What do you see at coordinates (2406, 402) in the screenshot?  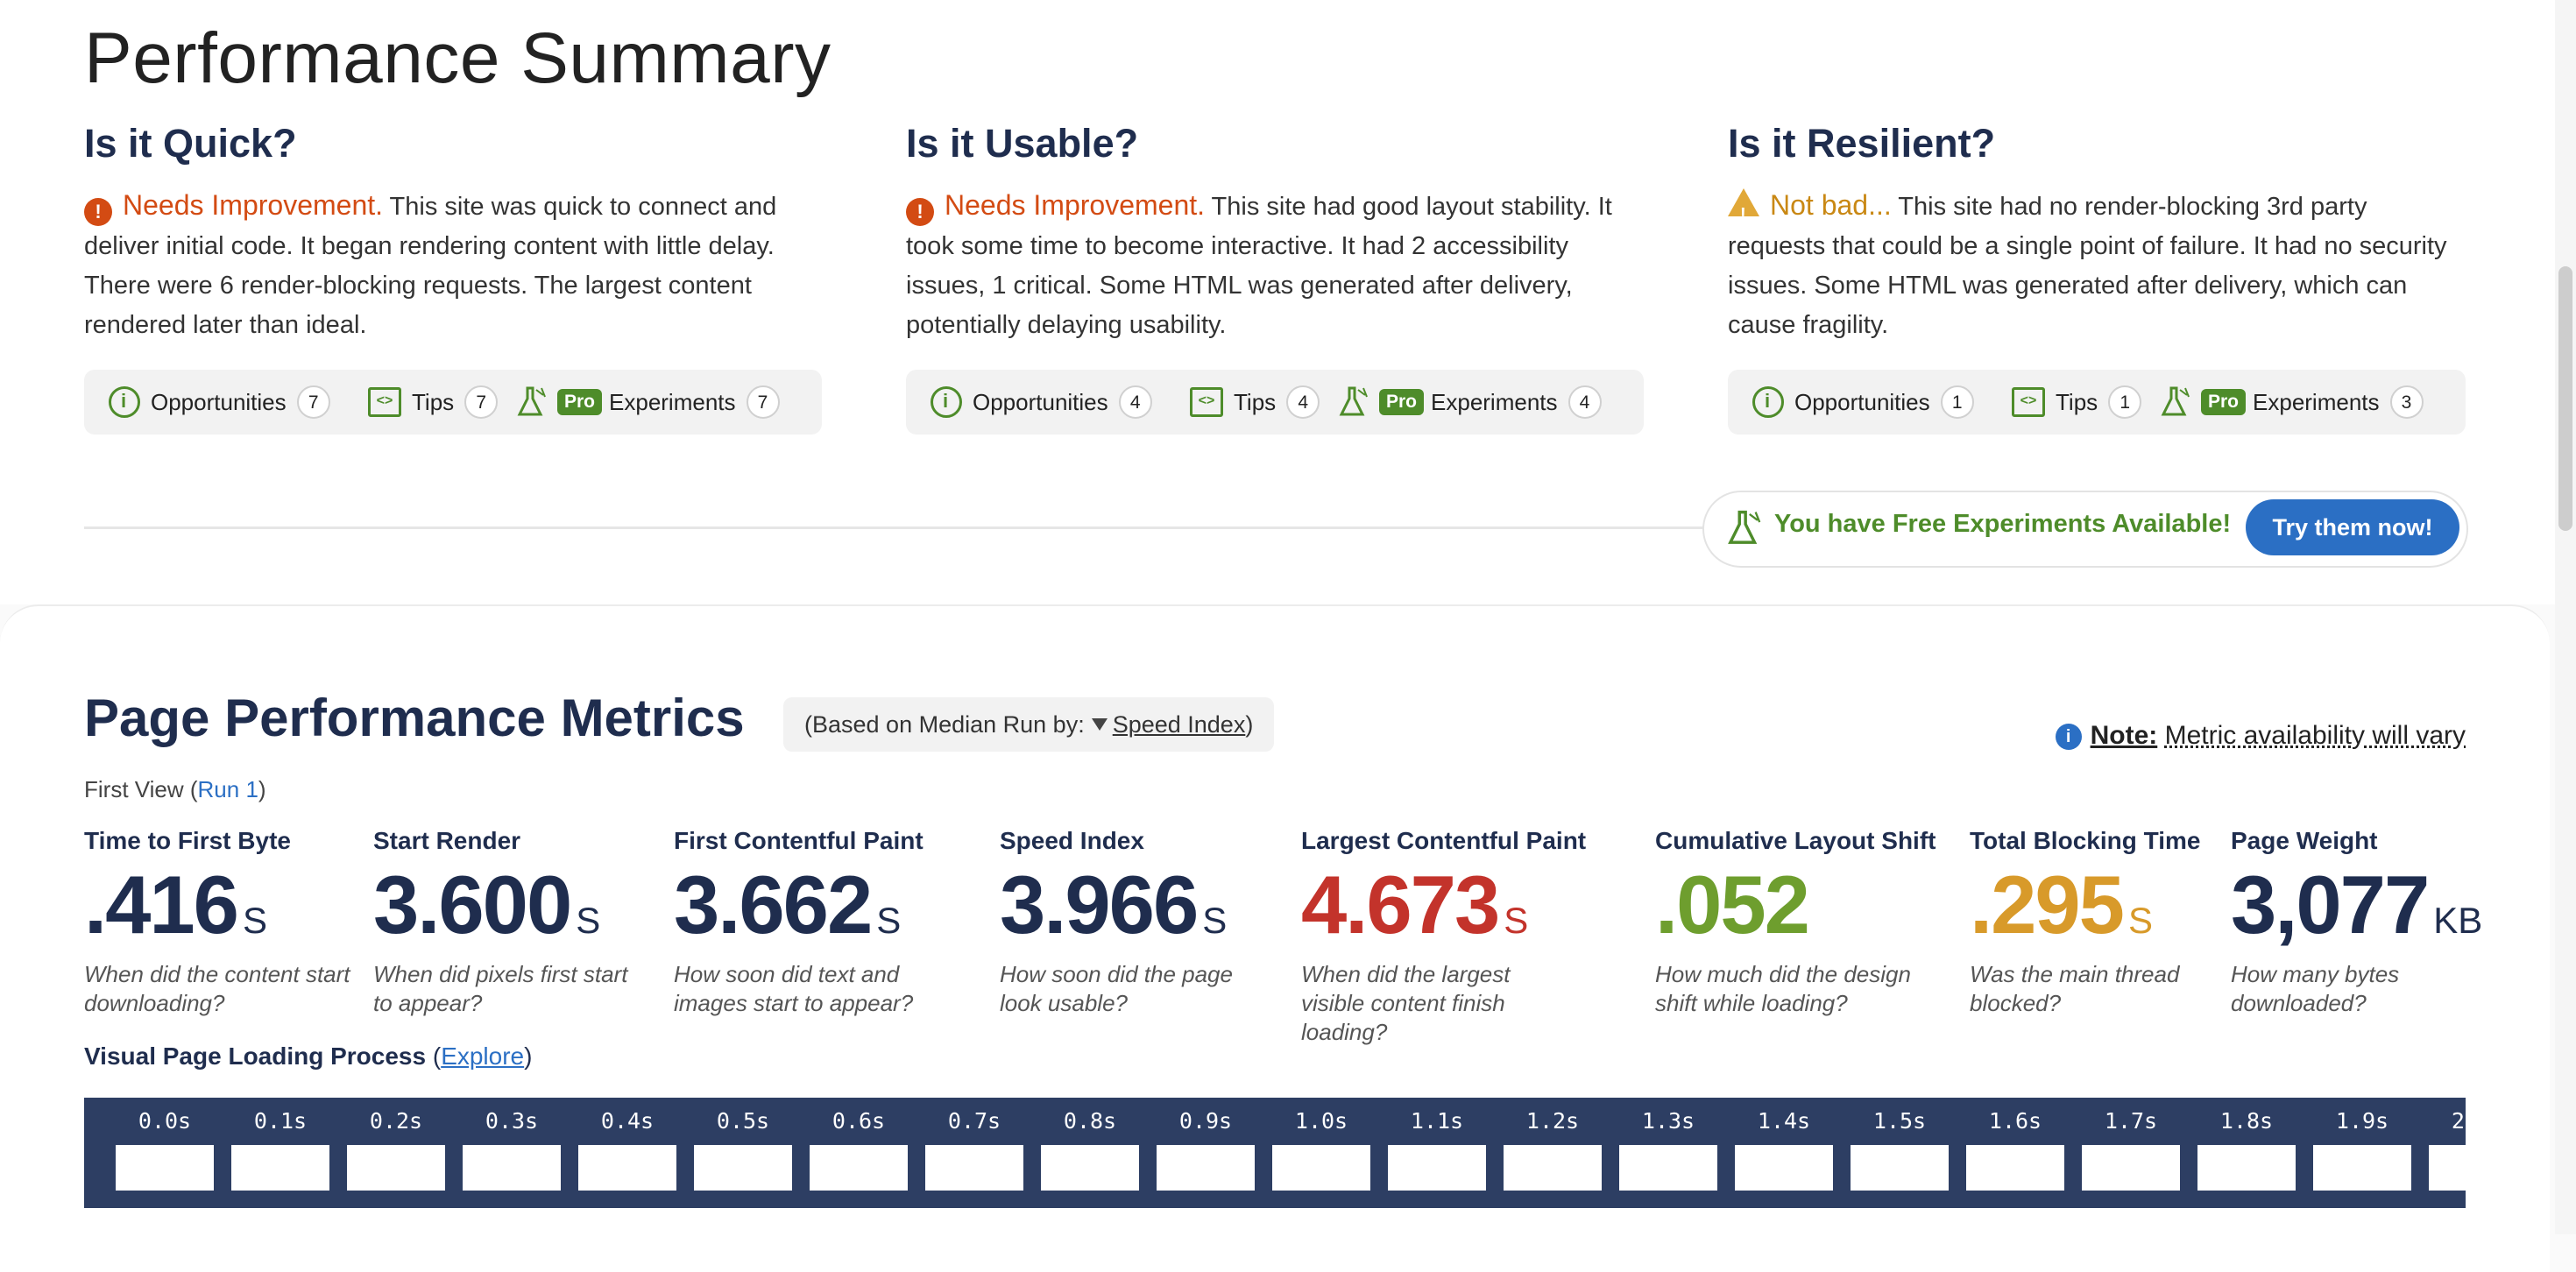 I see `experiments-count: 3` at bounding box center [2406, 402].